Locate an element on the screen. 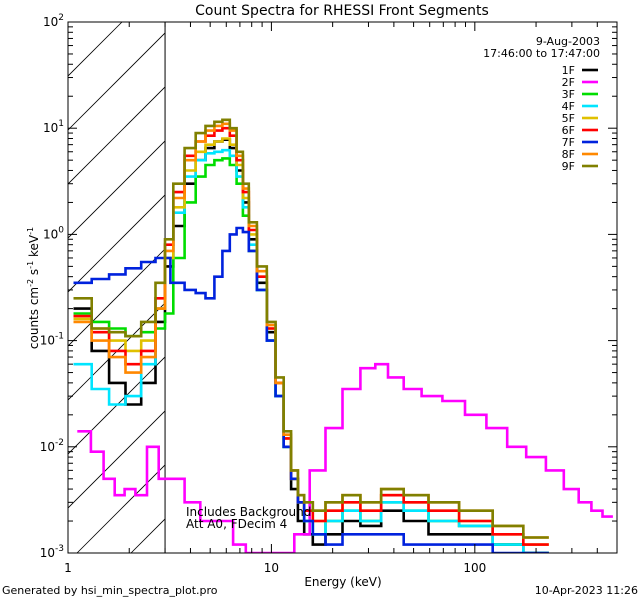  generated-by: Generated by hsi_min_spectra_plot.pro is located at coordinates (110, 590).